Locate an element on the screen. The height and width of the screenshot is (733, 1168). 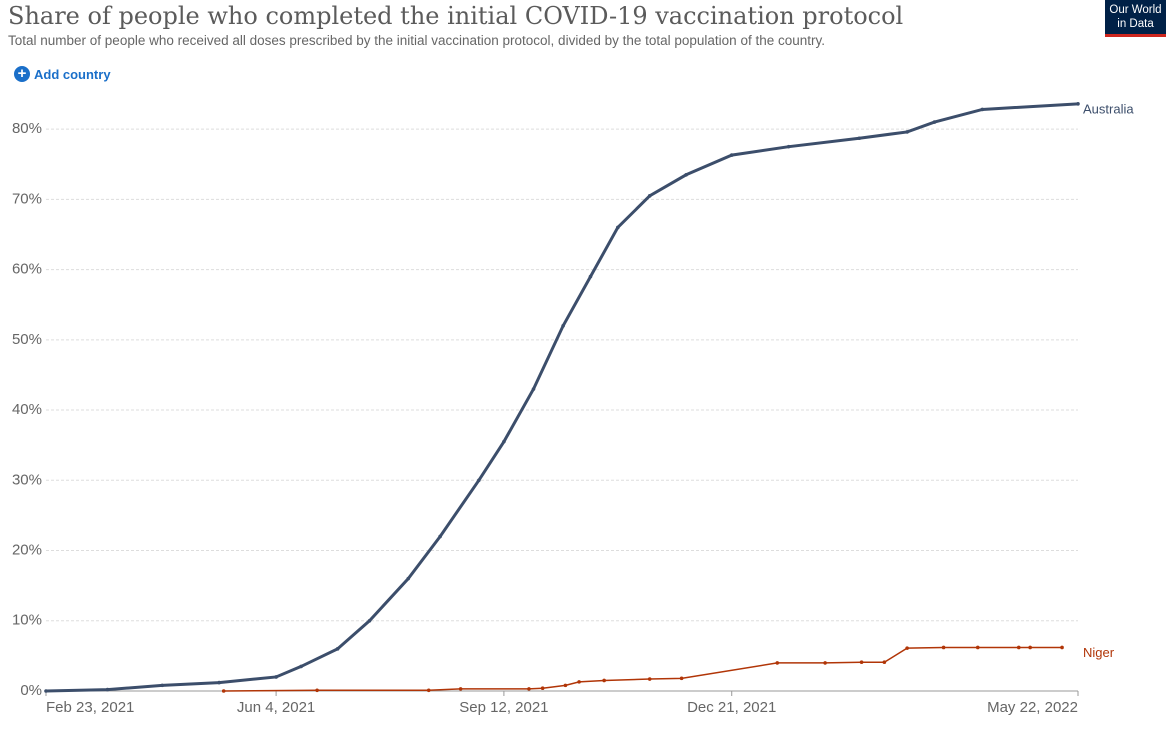
owid-logo: Our World in Data is located at coordinates (1135, 18).